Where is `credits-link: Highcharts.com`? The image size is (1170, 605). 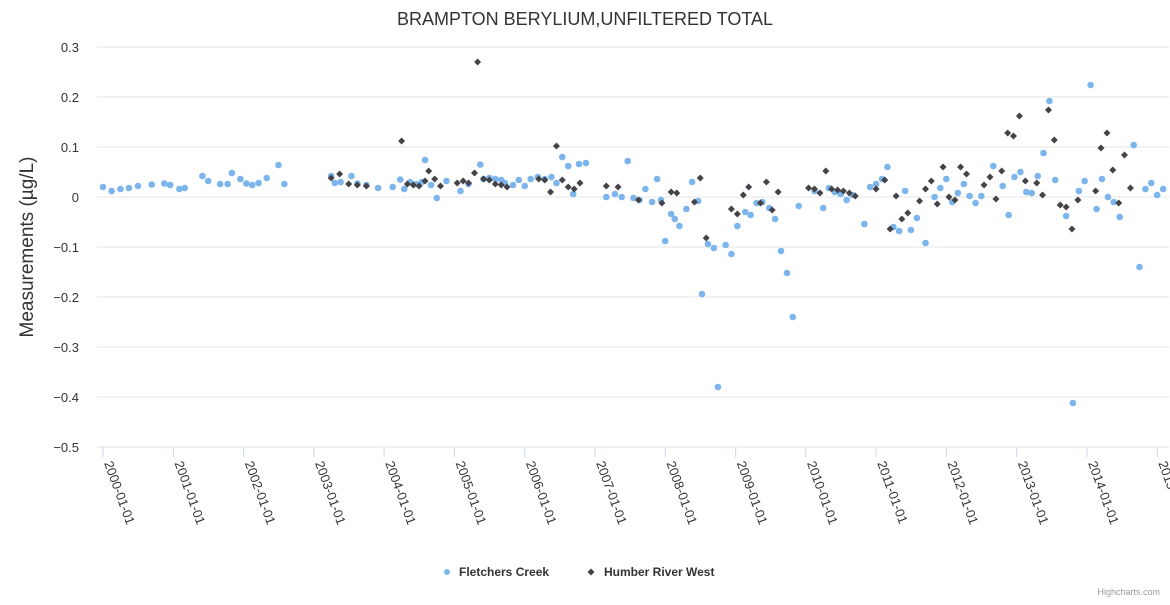
credits-link: Highcharts.com is located at coordinates (1128, 592).